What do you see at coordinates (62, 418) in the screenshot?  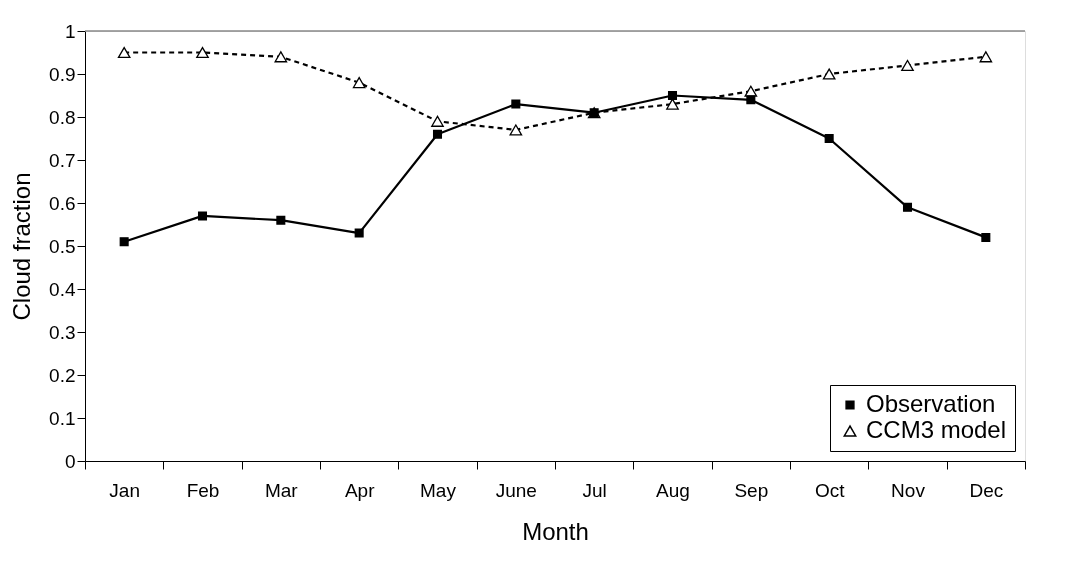 I see `y-tick-label: 0.1` at bounding box center [62, 418].